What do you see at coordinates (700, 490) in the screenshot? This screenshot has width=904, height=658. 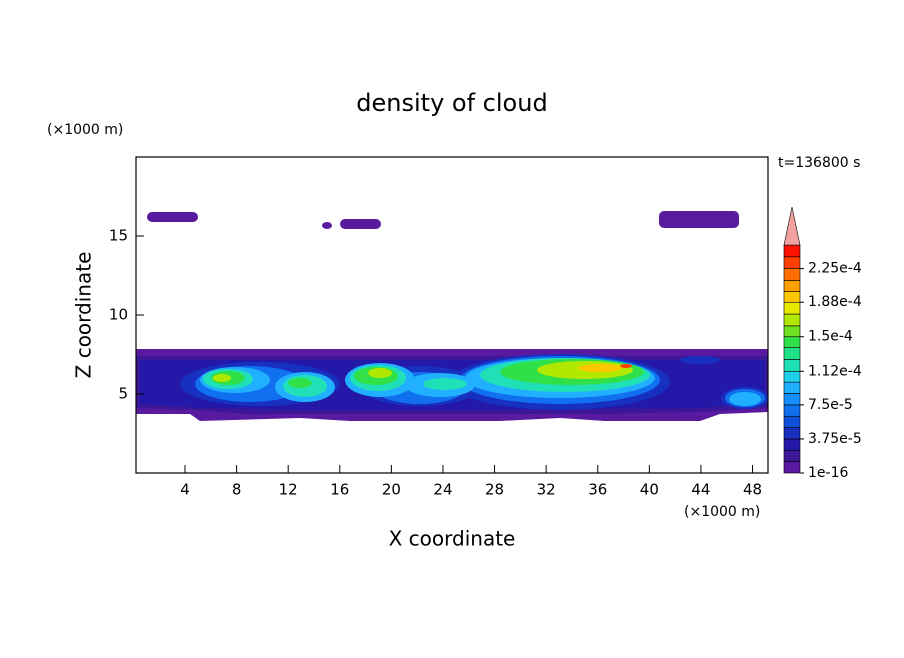 I see `x-tick-label: 44` at bounding box center [700, 490].